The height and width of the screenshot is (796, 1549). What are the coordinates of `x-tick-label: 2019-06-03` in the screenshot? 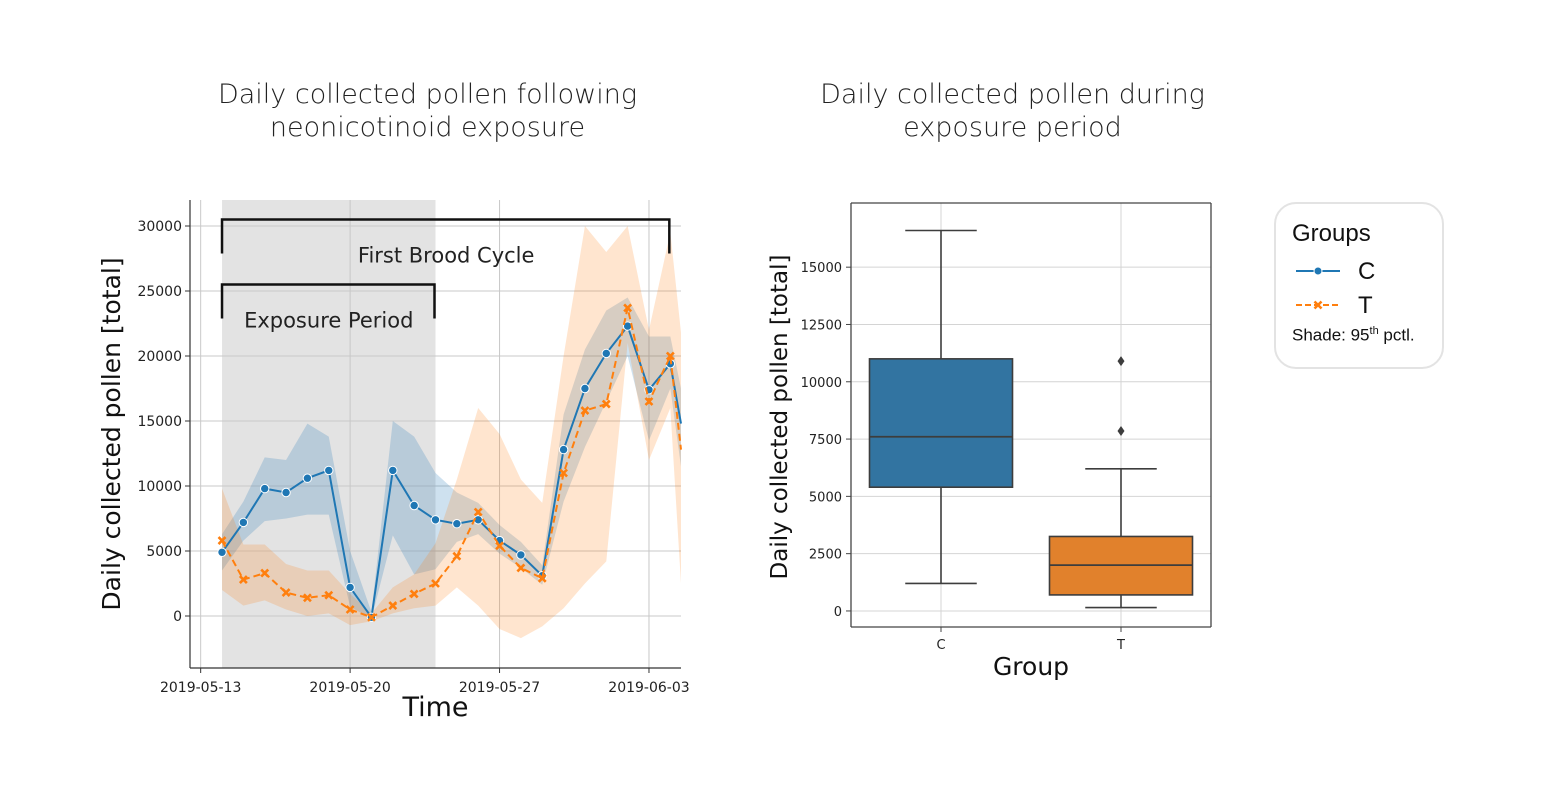 It's located at (648, 688).